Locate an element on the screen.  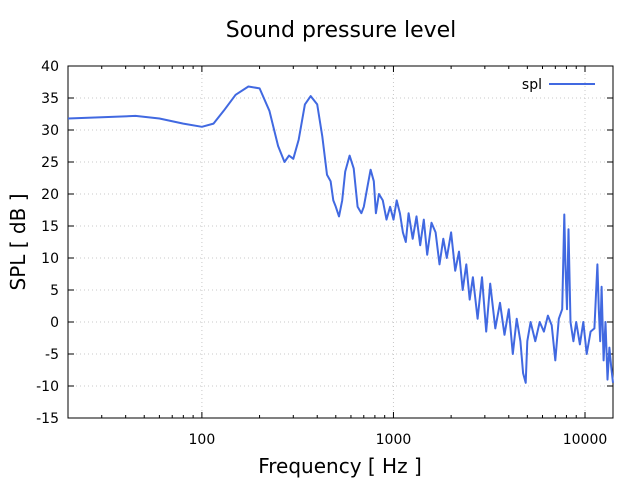
x-tick-labels: 100 1000 10000 is located at coordinates (398, 440).